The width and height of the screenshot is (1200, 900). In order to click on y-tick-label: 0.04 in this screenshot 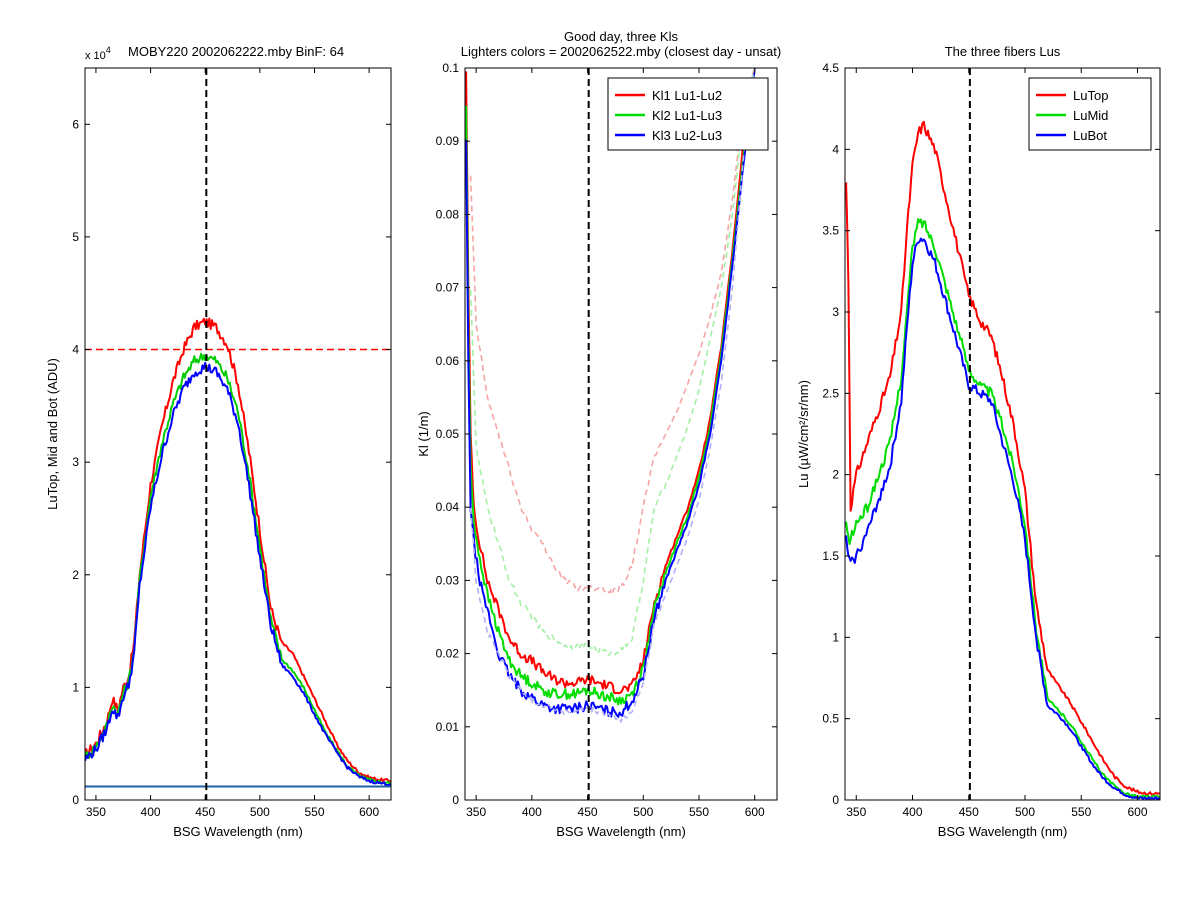, I will do `click(448, 507)`.